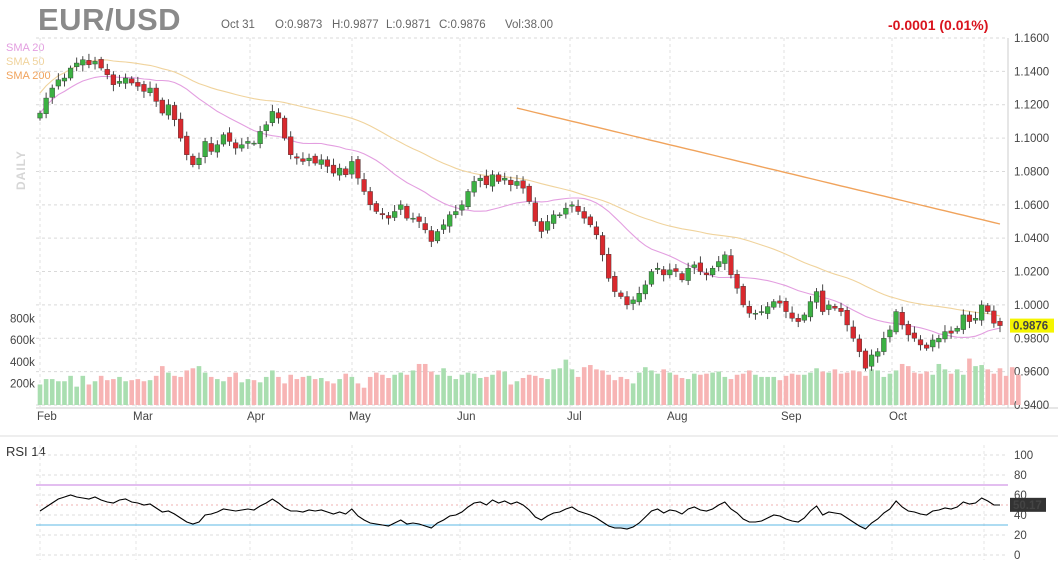 The height and width of the screenshot is (570, 1058). I want to click on volume-bars, so click(529, 381).